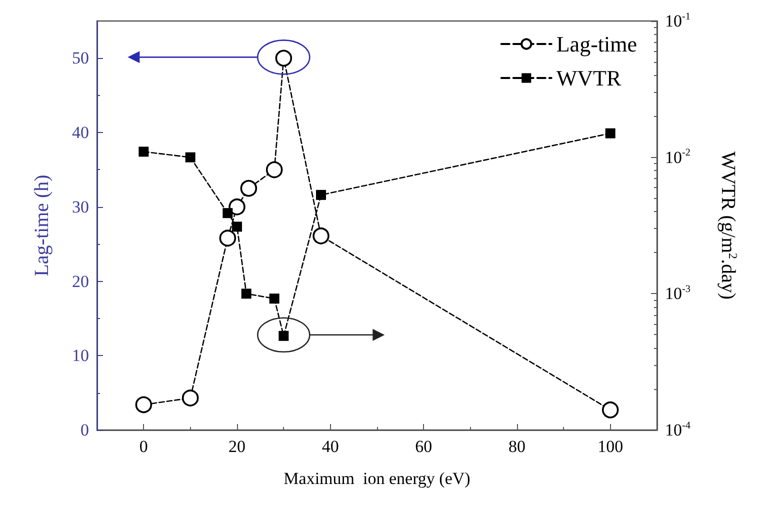  What do you see at coordinates (330, 446) in the screenshot?
I see `x-tick-label: 40` at bounding box center [330, 446].